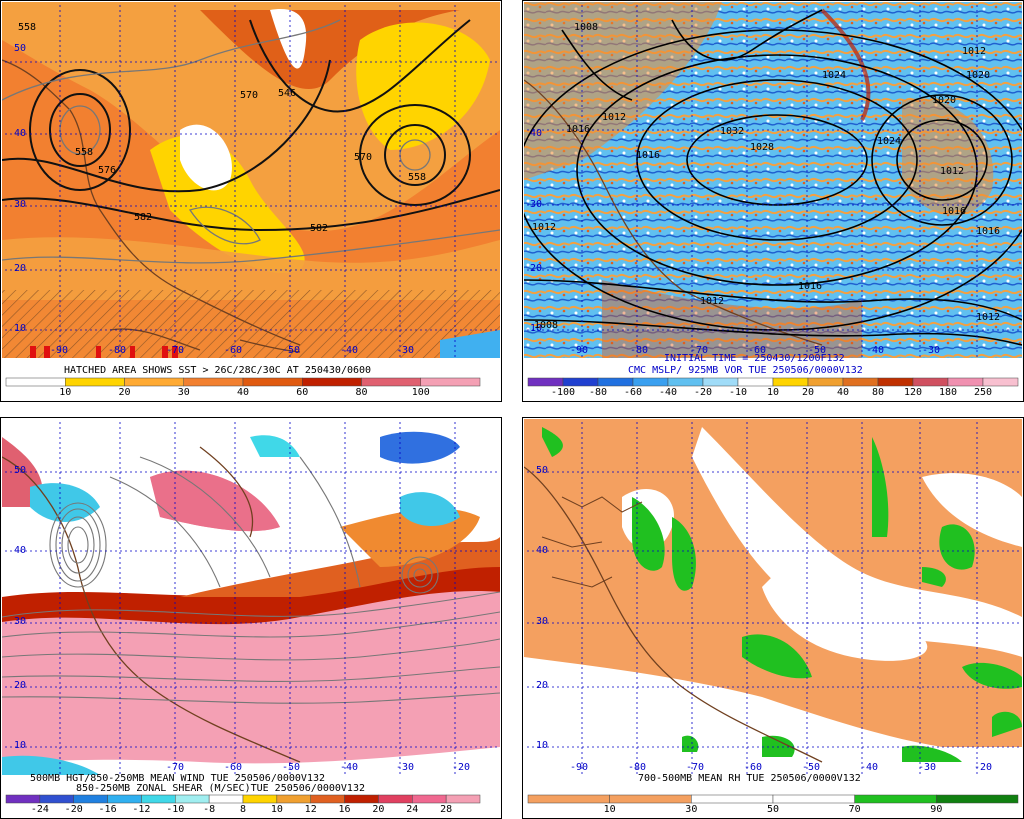 Image resolution: width=1024 pixels, height=819 pixels. What do you see at coordinates (753, 767) in the screenshot?
I see `lon-label: -60` at bounding box center [753, 767].